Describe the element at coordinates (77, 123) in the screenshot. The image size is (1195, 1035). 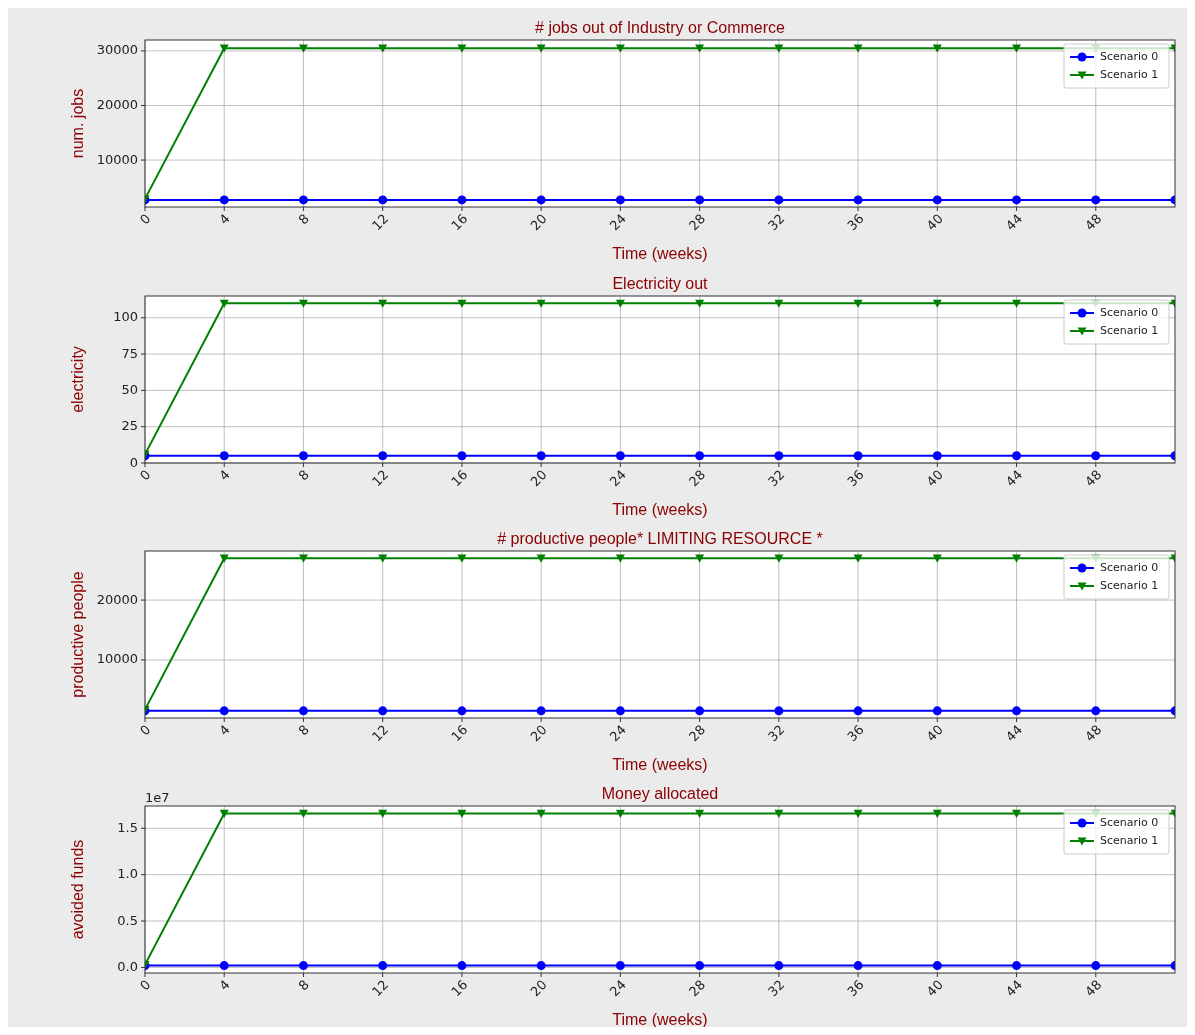
I see `y-axis-title: num. jobs` at that location.